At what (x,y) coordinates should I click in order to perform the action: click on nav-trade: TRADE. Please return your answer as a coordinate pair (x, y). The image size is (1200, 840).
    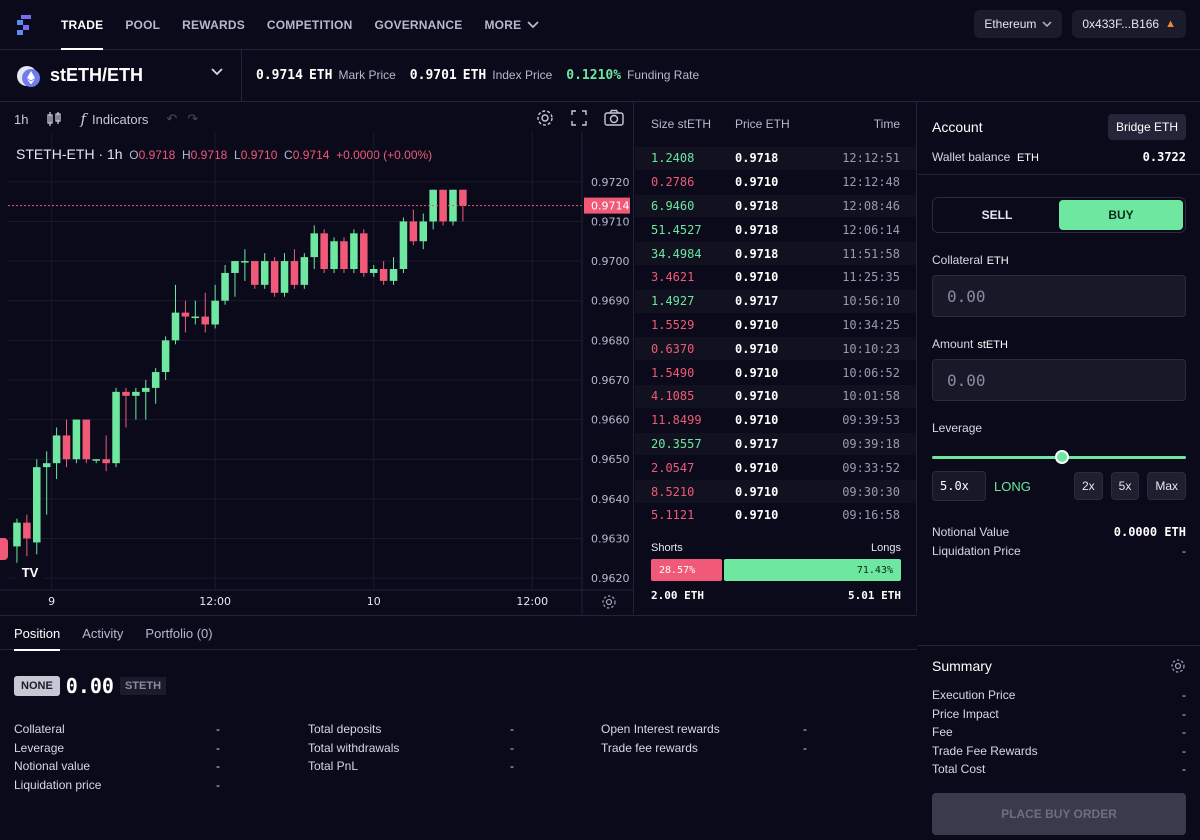
    Looking at the image, I should click on (82, 25).